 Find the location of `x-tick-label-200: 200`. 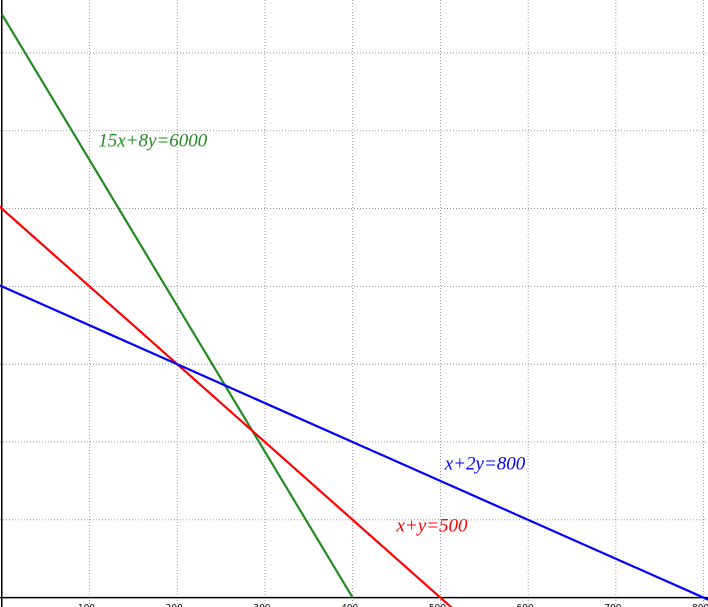

x-tick-label-200: 200 is located at coordinates (174, 605).